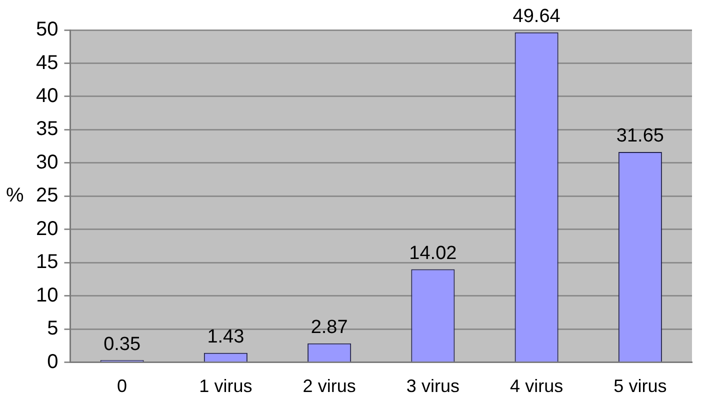 The height and width of the screenshot is (412, 710). Describe the element at coordinates (47, 129) in the screenshot. I see `y-tick-label: 35` at that location.